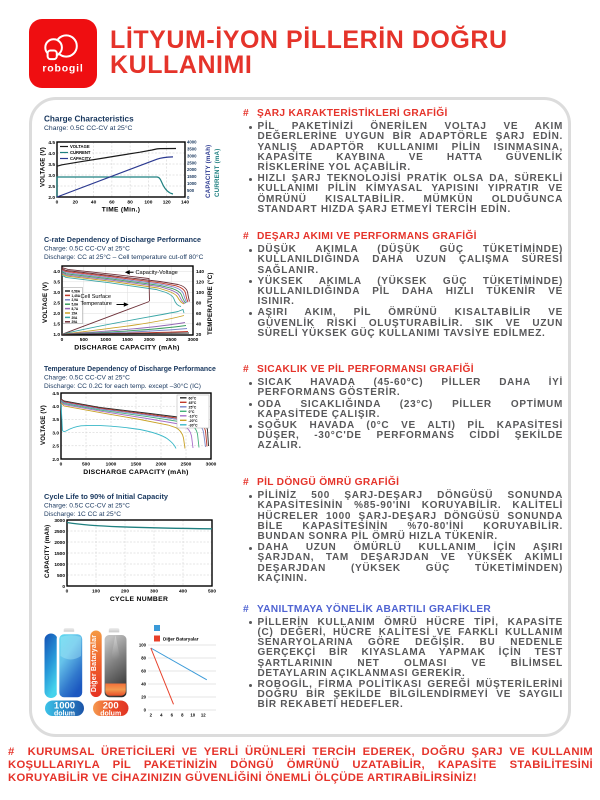 The image size is (600, 800). What do you see at coordinates (151, 715) in the screenshot?
I see `svg-text: 2` at bounding box center [151, 715].